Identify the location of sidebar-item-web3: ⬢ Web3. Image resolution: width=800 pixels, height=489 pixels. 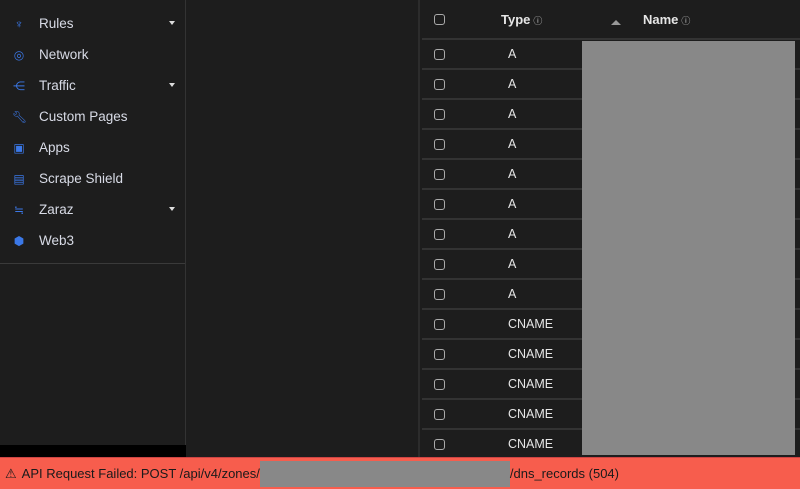
(92, 240).